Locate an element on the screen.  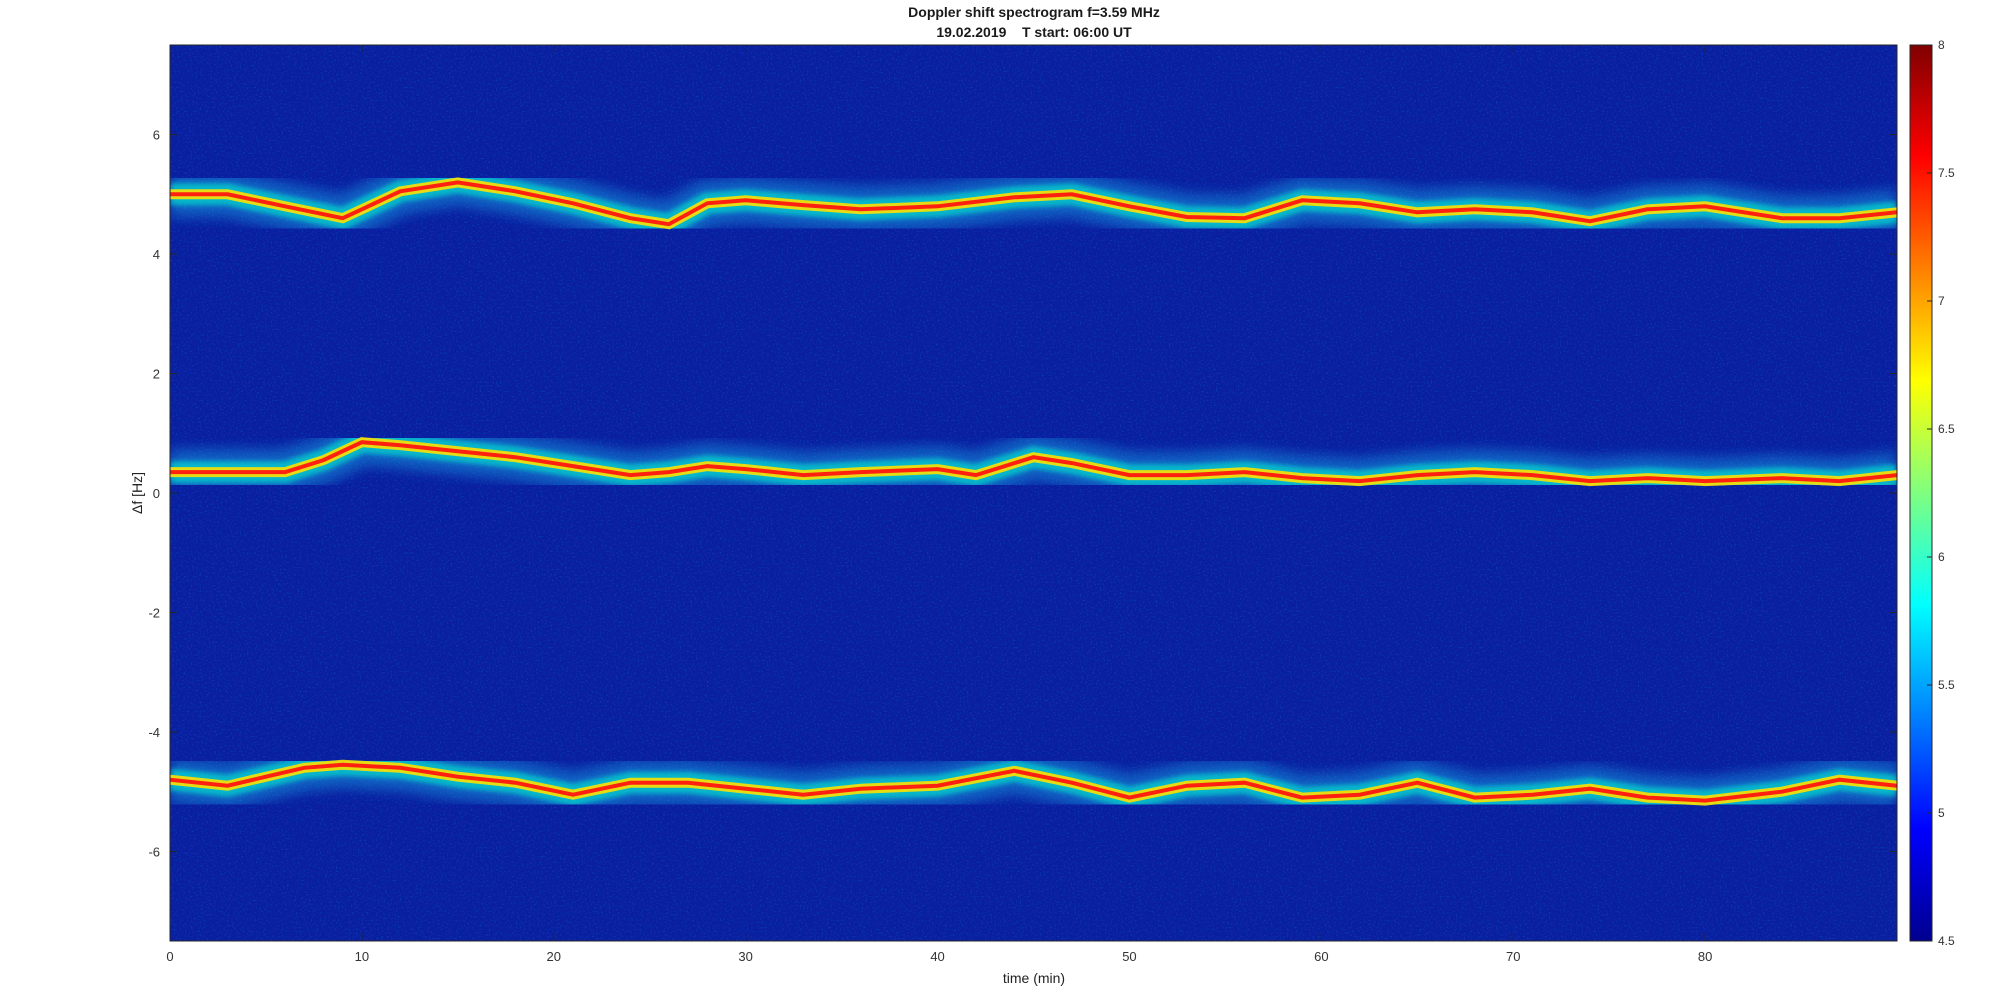
colorbar is located at coordinates (1921, 493).